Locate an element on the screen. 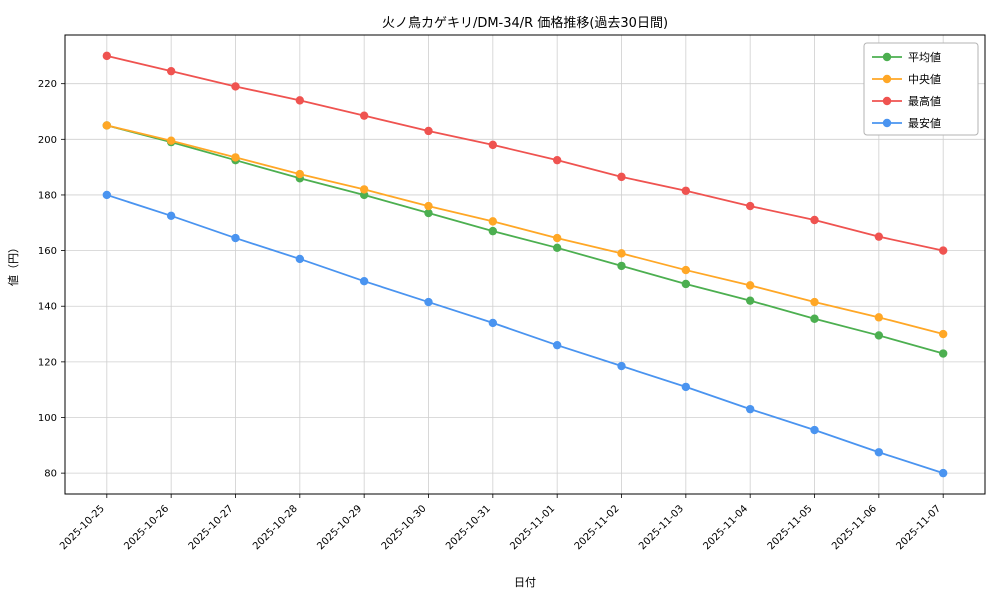 This screenshot has height=600, width=1000. chart-title: 火ノ鳥カゲキリ/DM-34/R 価格推移(過去30日間) is located at coordinates (525, 23).